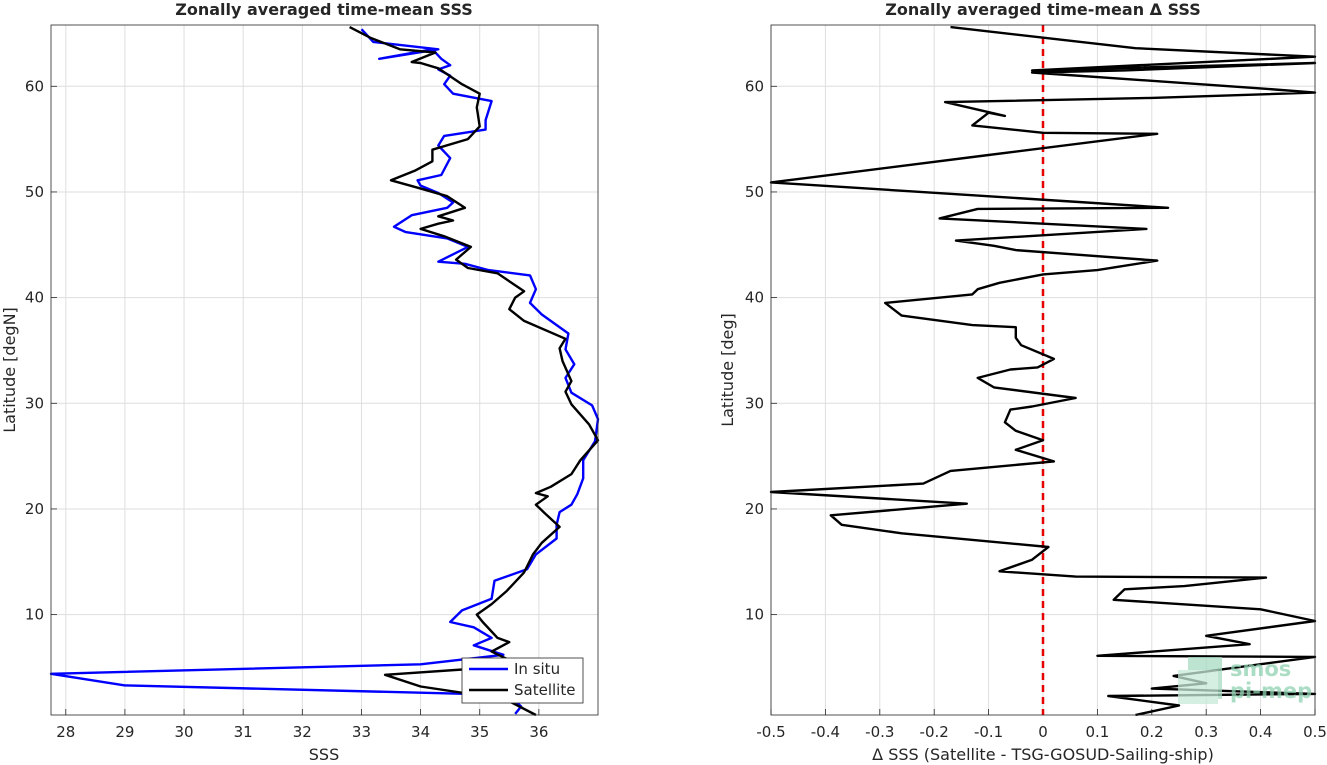 The image size is (1327, 765). I want to click on x-tick-label: 0.4, so click(1261, 732).